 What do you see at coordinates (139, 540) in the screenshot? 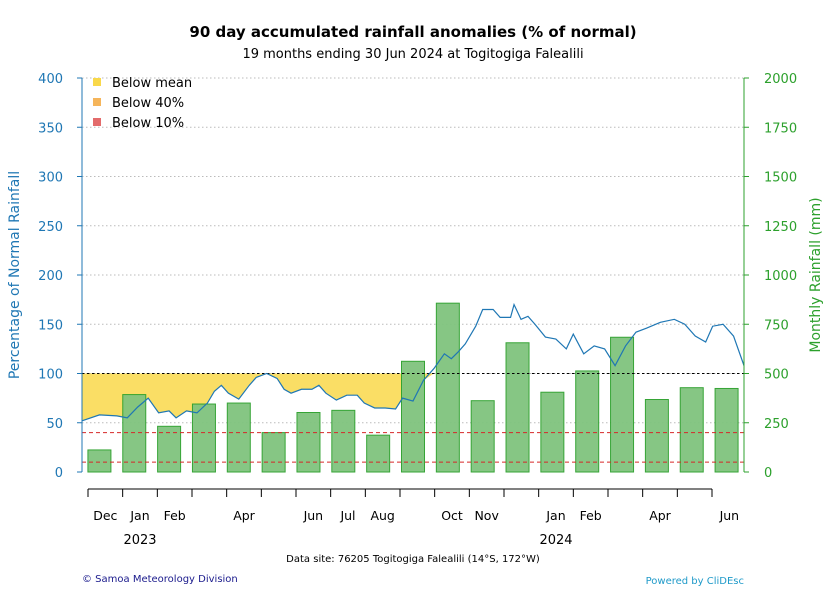
I see `year-label: 2023` at bounding box center [139, 540].